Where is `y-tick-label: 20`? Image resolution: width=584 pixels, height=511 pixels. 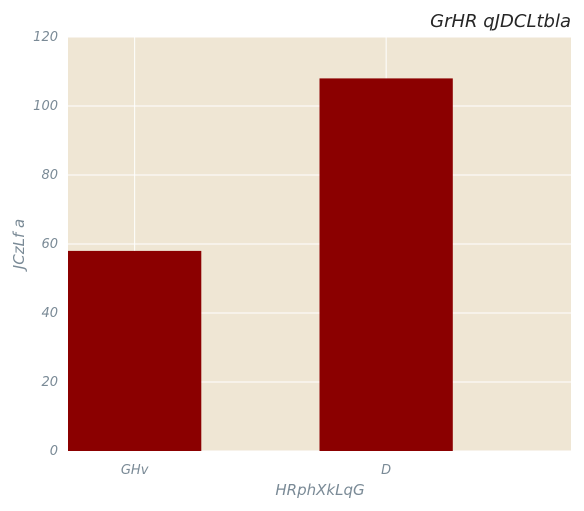
y-tick-label: 20 is located at coordinates (49, 382).